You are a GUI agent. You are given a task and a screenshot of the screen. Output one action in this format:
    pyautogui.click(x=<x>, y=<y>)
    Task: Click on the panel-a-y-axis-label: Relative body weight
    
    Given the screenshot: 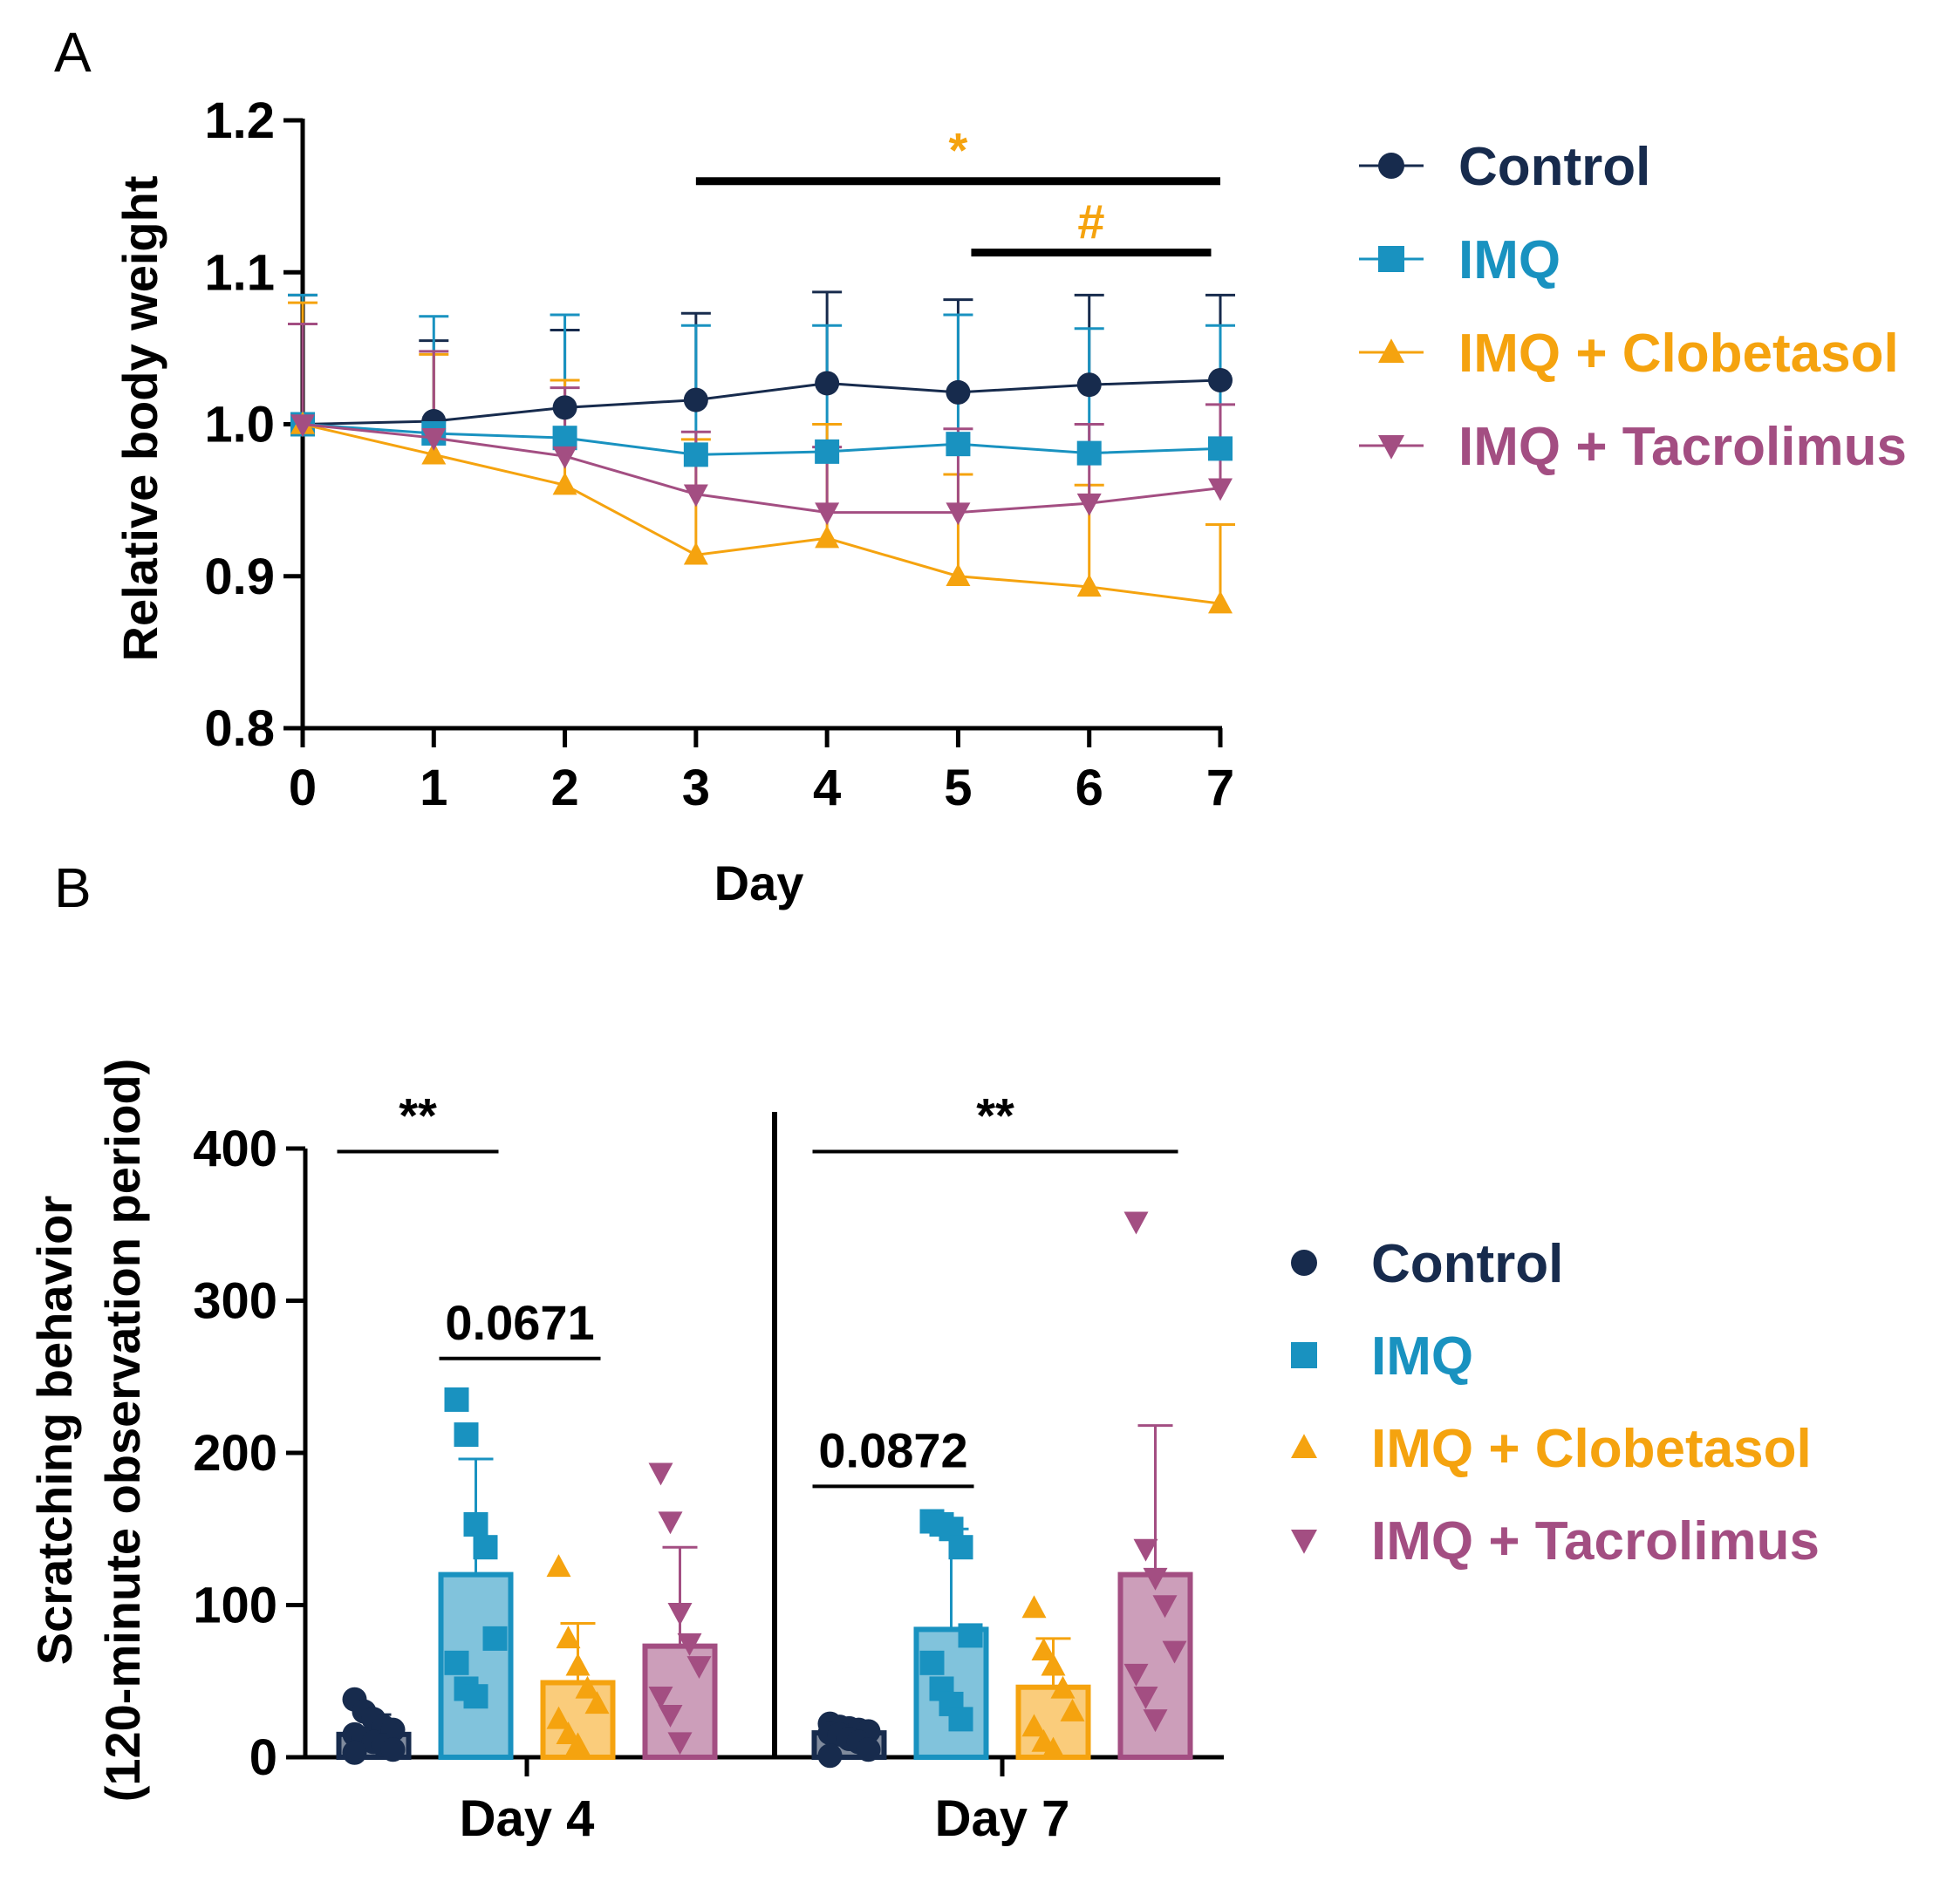 What is the action you would take?
    pyautogui.click(x=140, y=419)
    